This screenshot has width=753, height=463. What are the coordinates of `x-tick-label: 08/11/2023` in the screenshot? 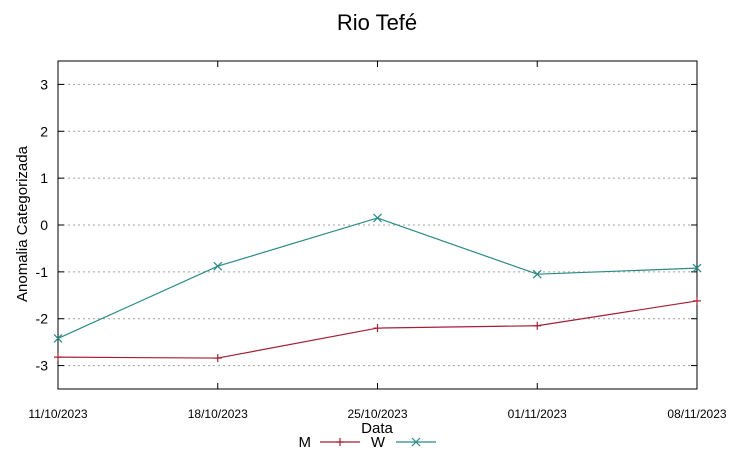 It's located at (696, 414).